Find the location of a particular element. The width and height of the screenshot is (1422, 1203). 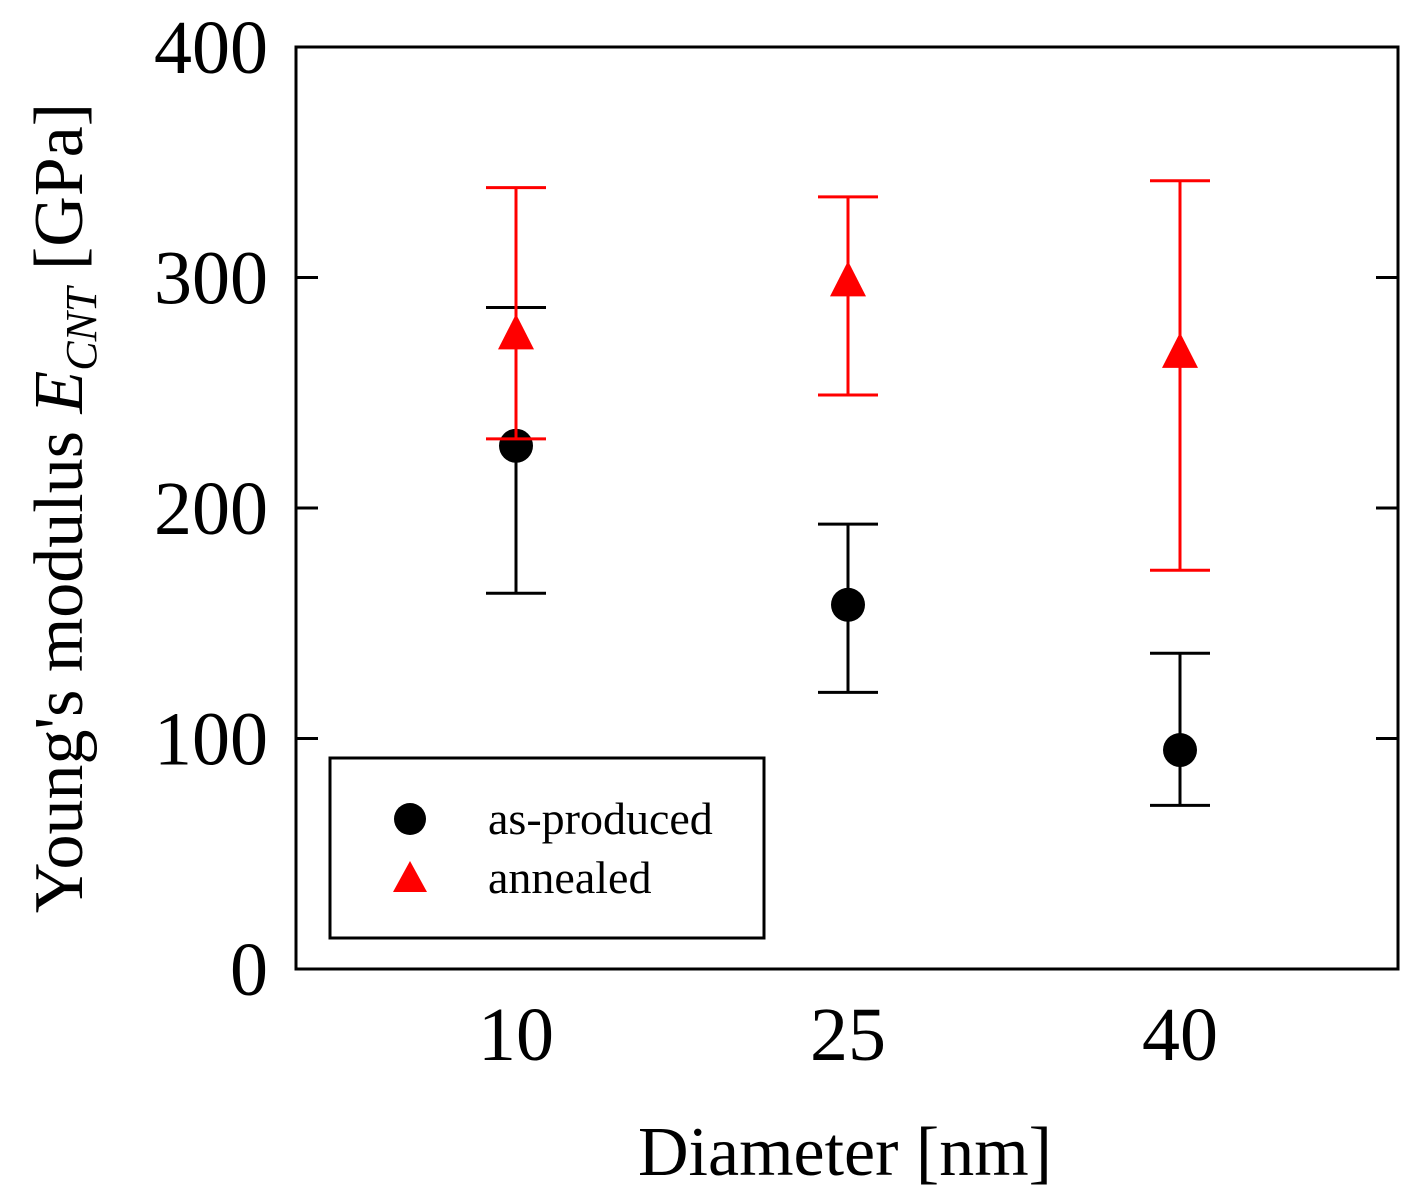

x-axis-title: Diameter [nm] is located at coordinates (845, 1152).